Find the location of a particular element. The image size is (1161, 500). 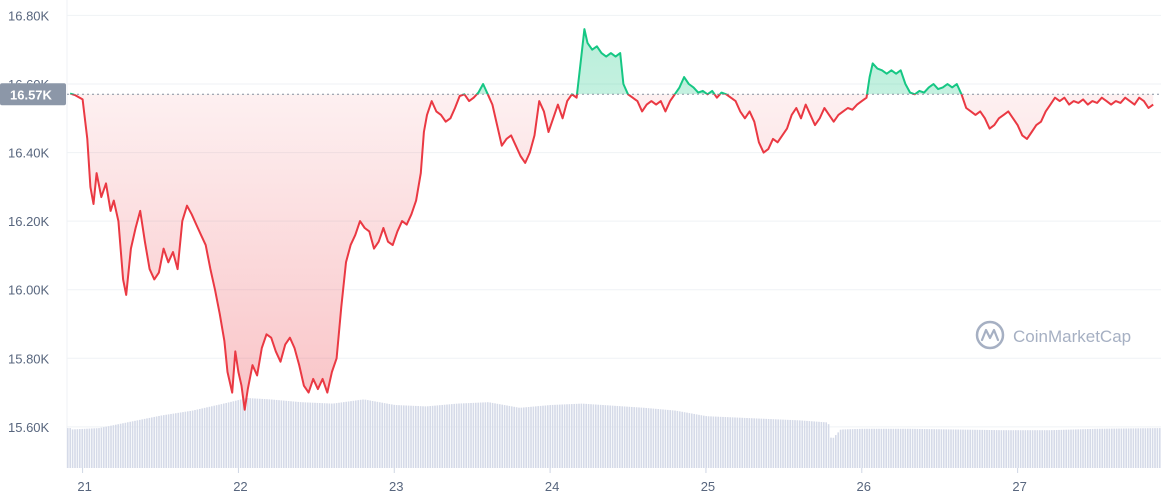

series-line-up is located at coordinates (516, 61).